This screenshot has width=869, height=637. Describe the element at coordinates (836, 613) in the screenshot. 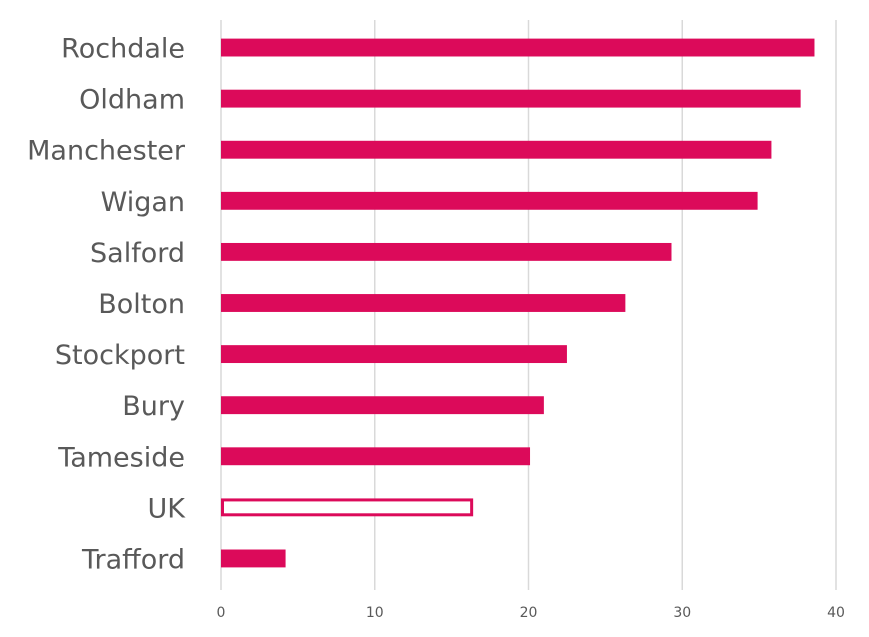

I see `x-tick-label: 40` at that location.